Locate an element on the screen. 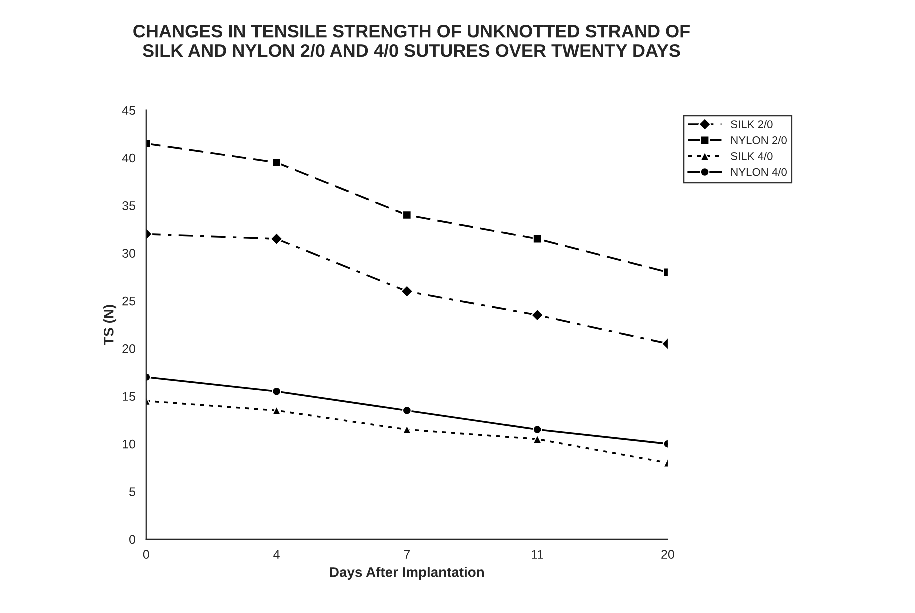 Image resolution: width=915 pixels, height=613 pixels. y-tick-label: 10 is located at coordinates (129, 444).